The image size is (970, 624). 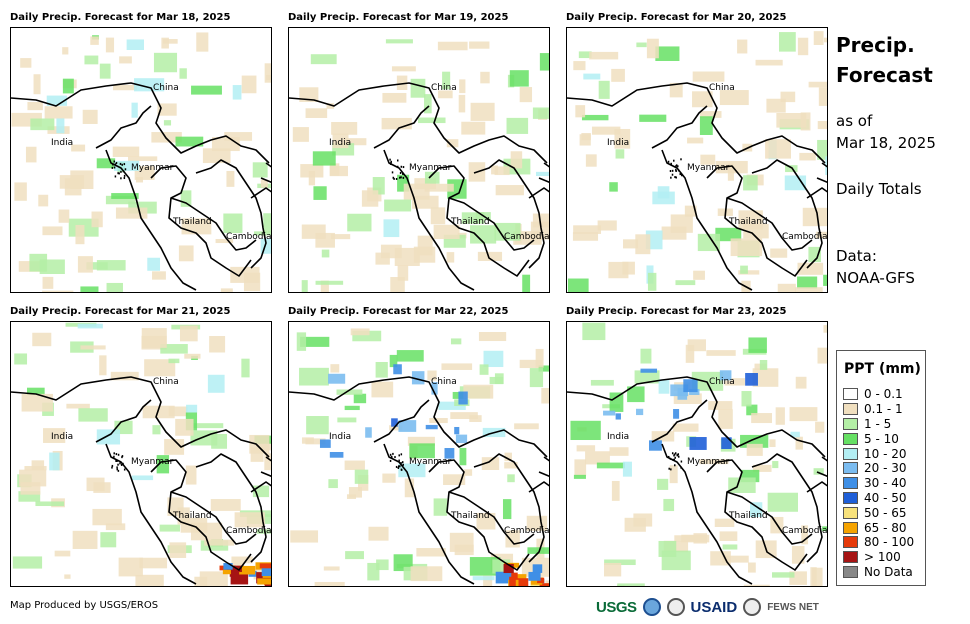 I want to click on legend-label: 30 - 40, so click(x=885, y=483).